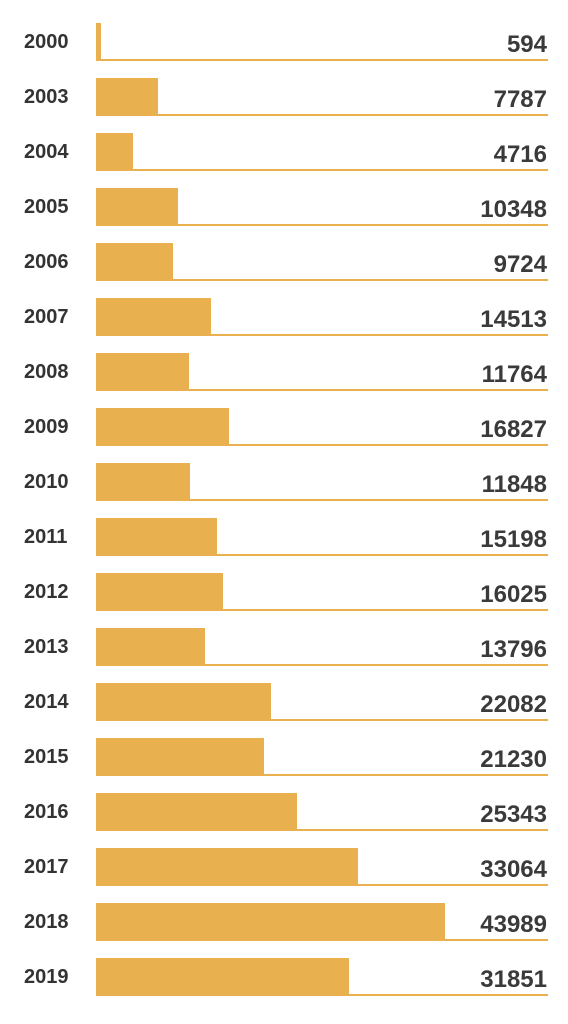 The image size is (568, 1024). I want to click on category-label: 2016, so click(46, 812).